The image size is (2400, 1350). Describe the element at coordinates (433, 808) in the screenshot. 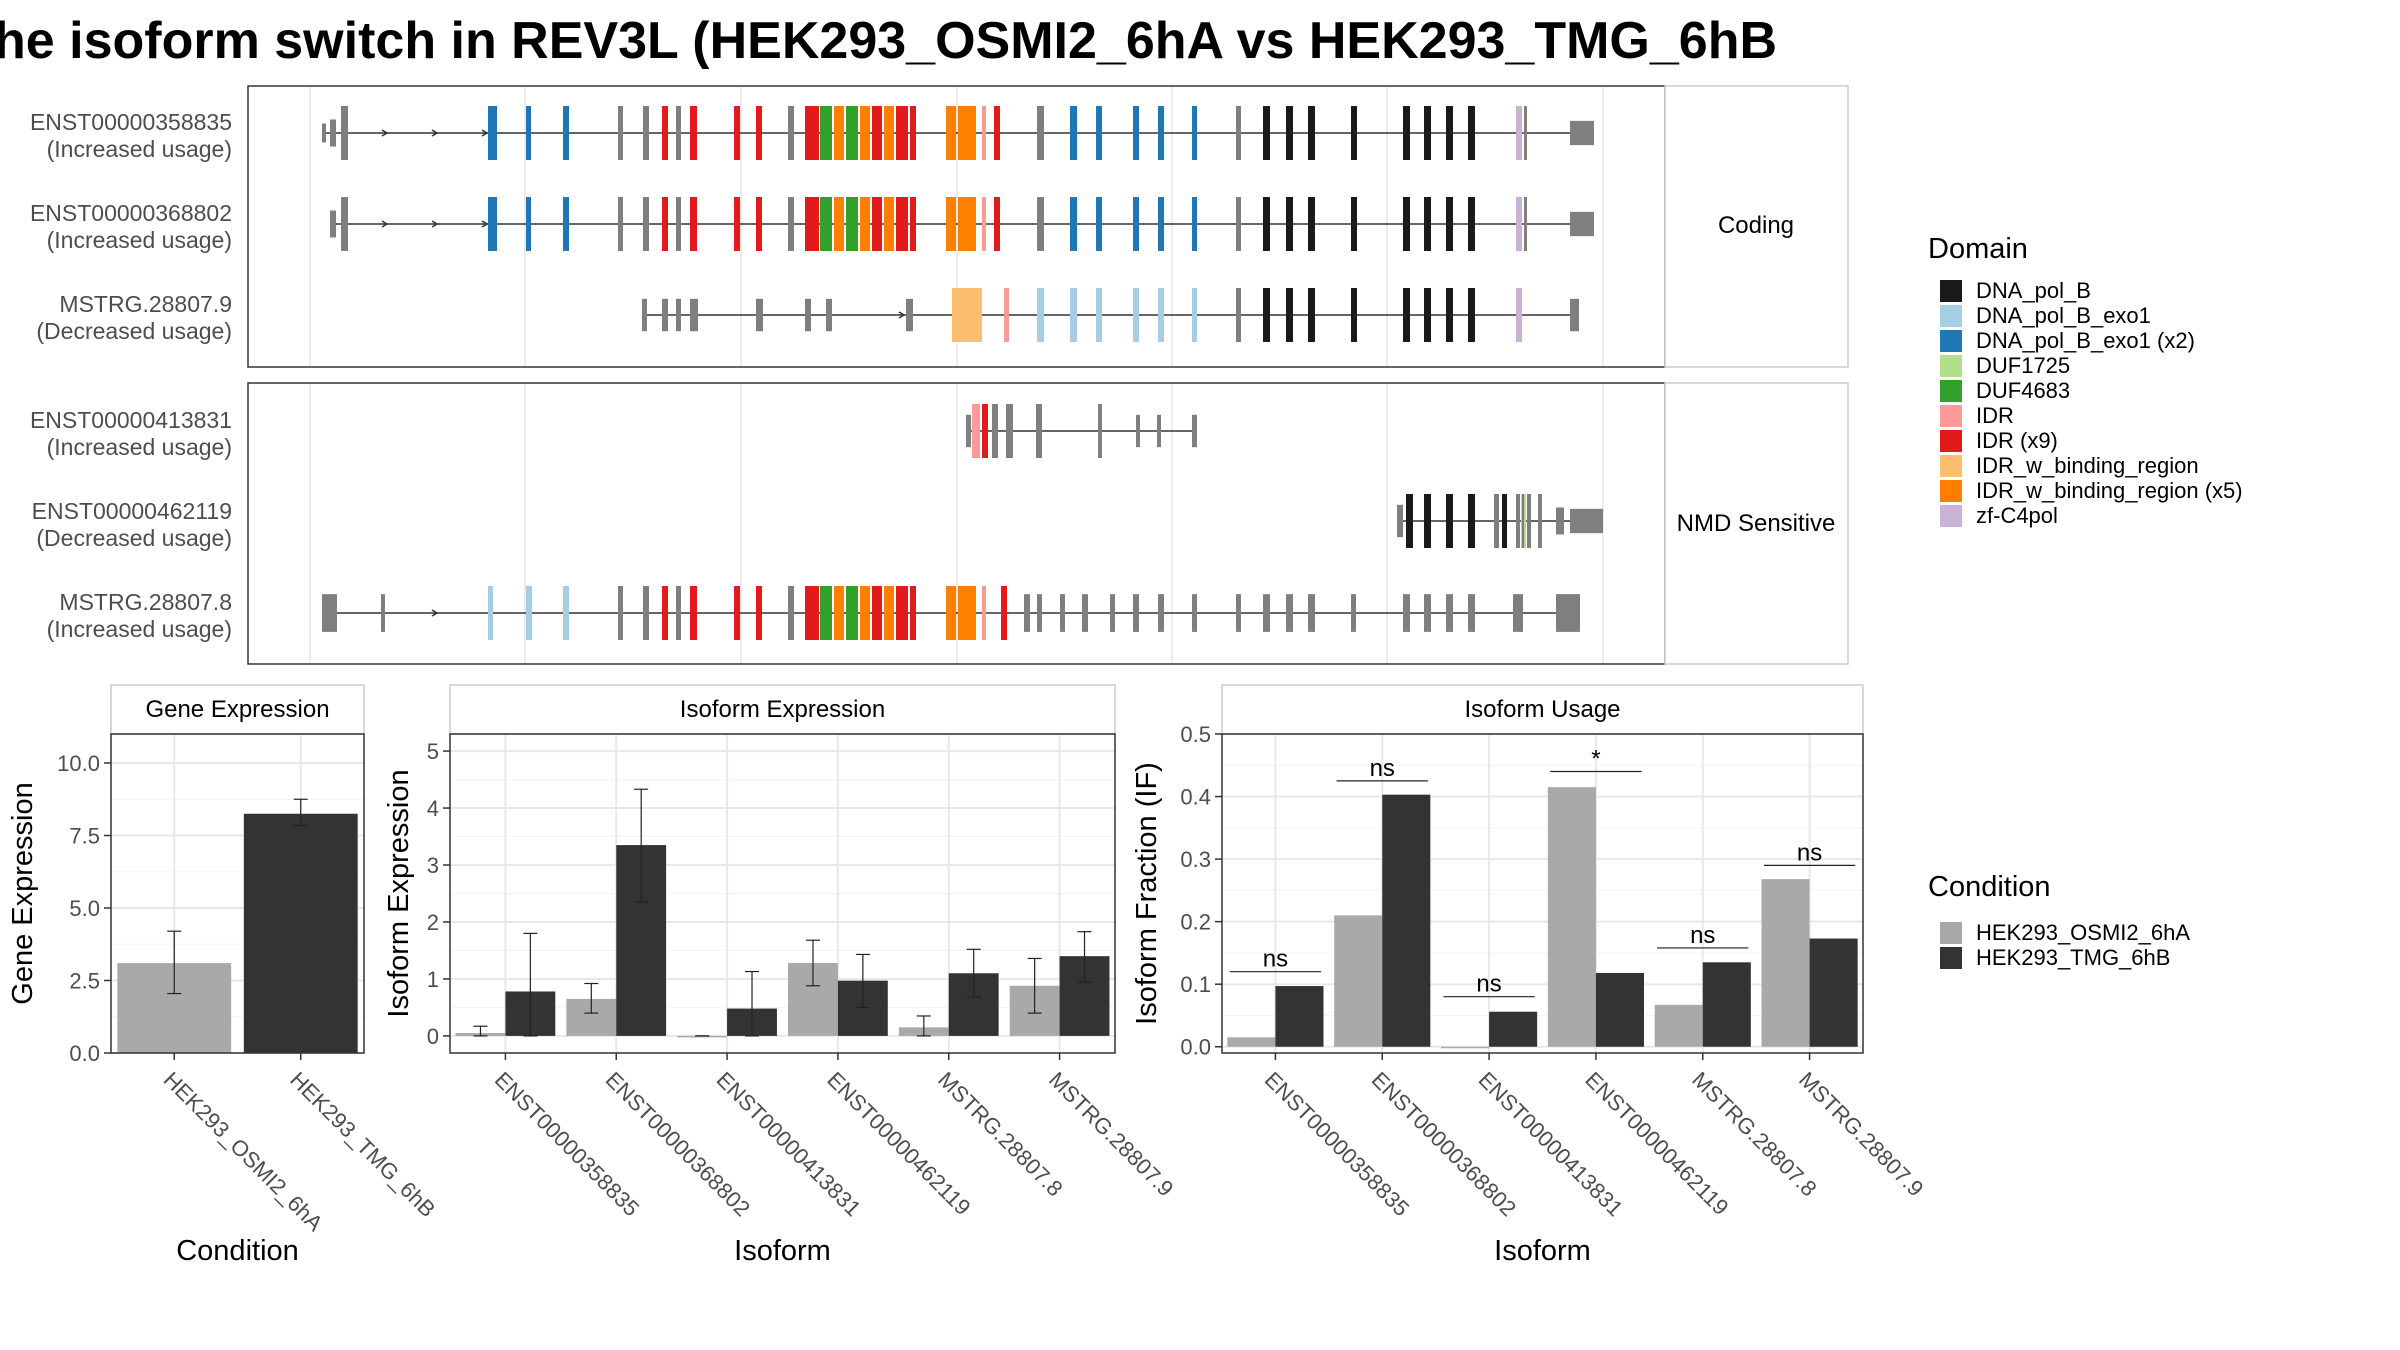

I see `y-tick-label: 4` at that location.